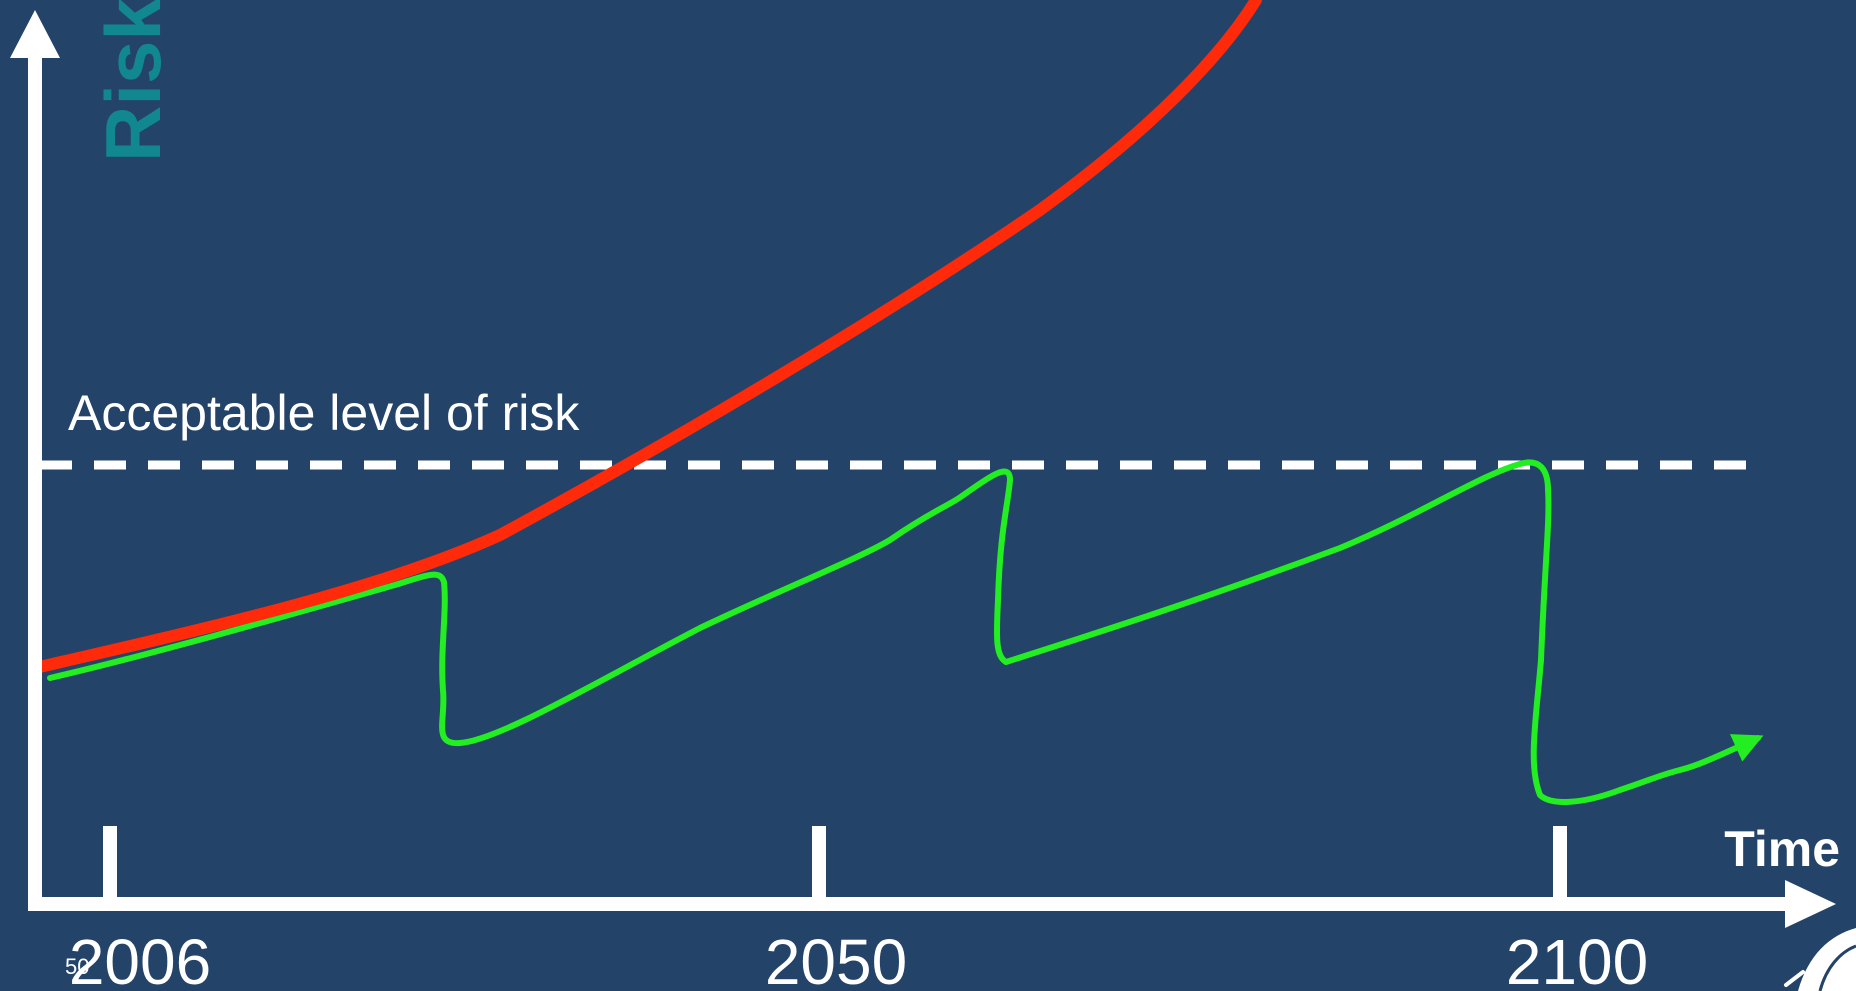  I want to click on tick-label-2100: 2100, so click(1577, 958).